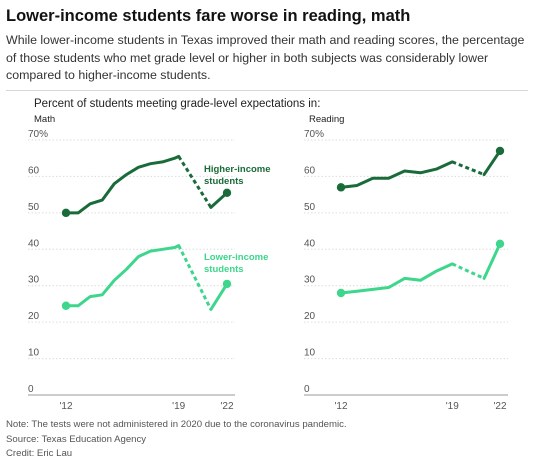  I want to click on series-label-lower-income-students: Lower-income students, so click(236, 263).